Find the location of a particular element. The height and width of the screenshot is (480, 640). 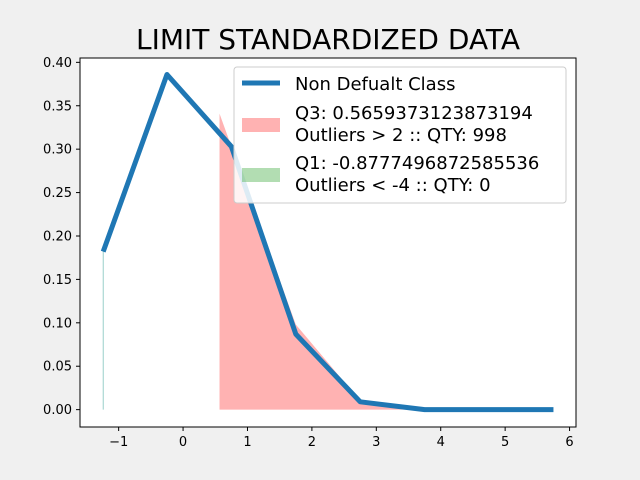

legend-swatch-lower-outliers is located at coordinates (261, 175).